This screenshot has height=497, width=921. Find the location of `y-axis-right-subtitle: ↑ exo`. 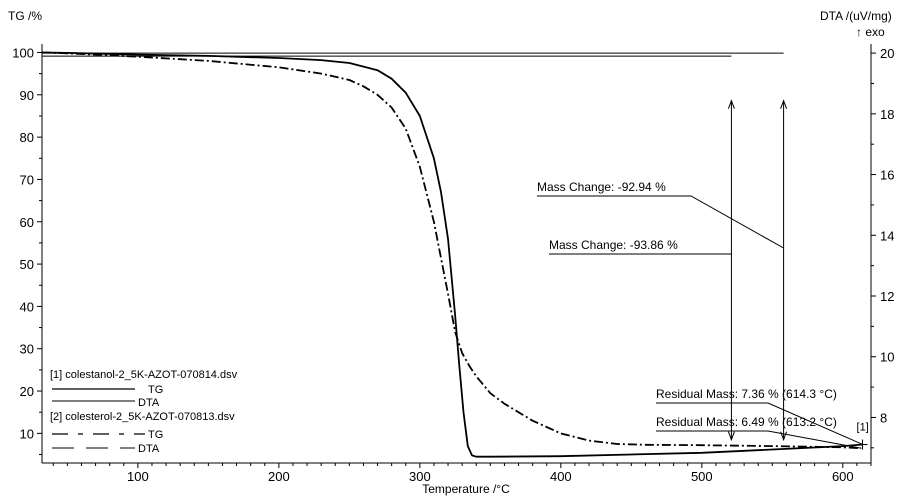

y-axis-right-subtitle: ↑ exo is located at coordinates (870, 32).